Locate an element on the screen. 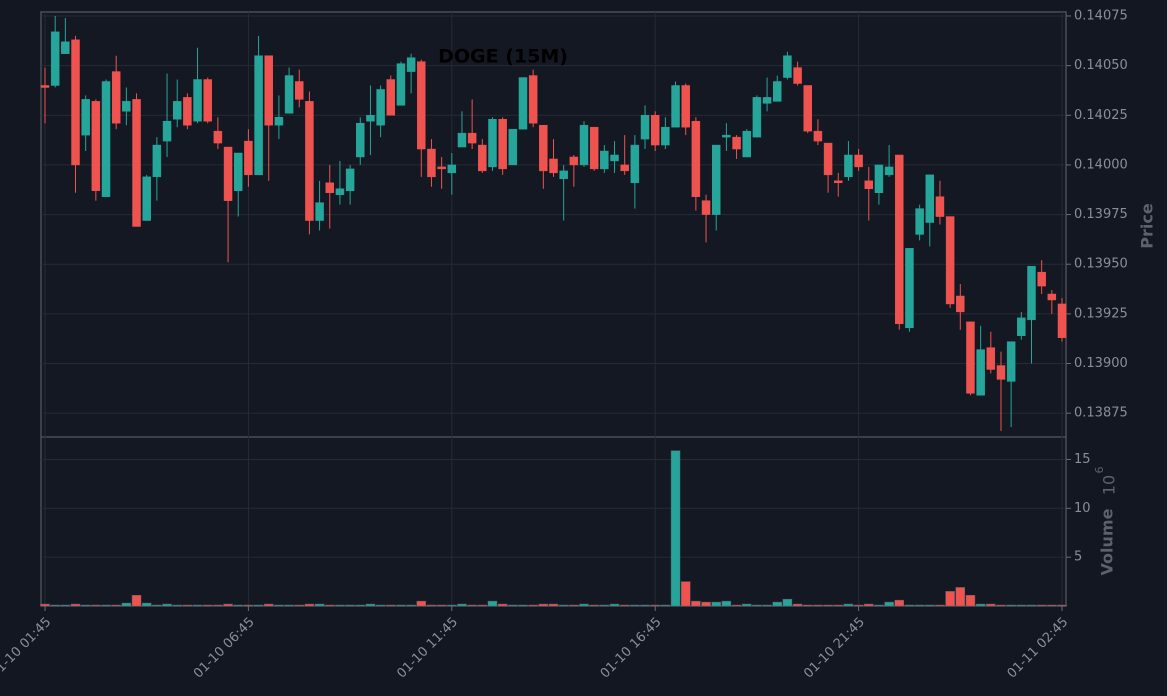 The height and width of the screenshot is (696, 1167). y-tick-label: 0.13950 is located at coordinates (1101, 264).